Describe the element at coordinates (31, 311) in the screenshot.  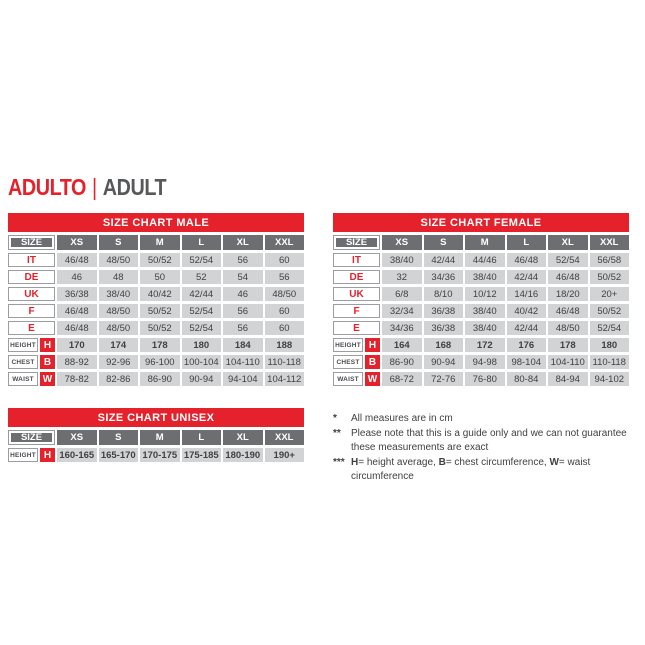
I see `row-label-f: F` at that location.